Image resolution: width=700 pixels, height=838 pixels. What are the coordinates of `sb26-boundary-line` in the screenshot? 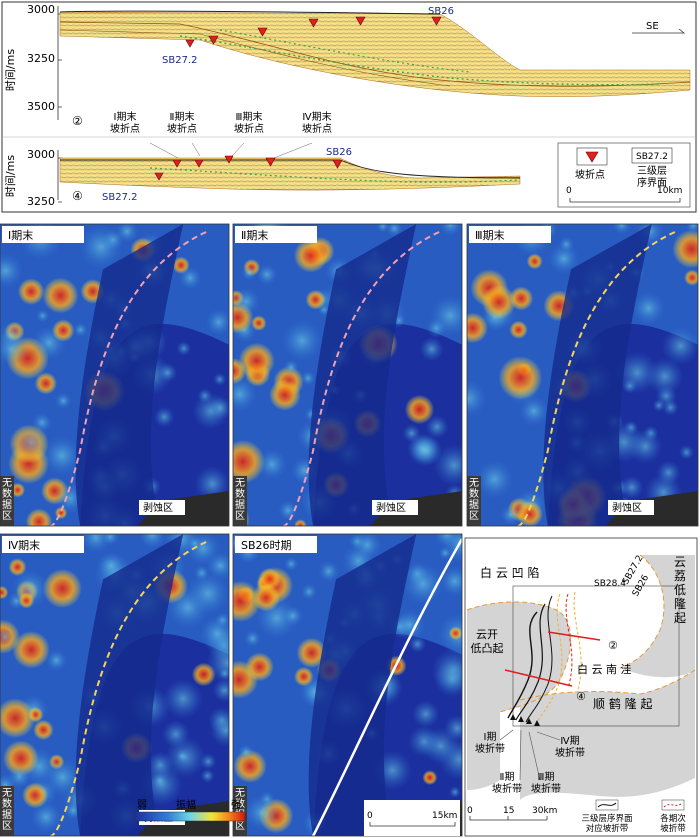 It's located at (387, 687).